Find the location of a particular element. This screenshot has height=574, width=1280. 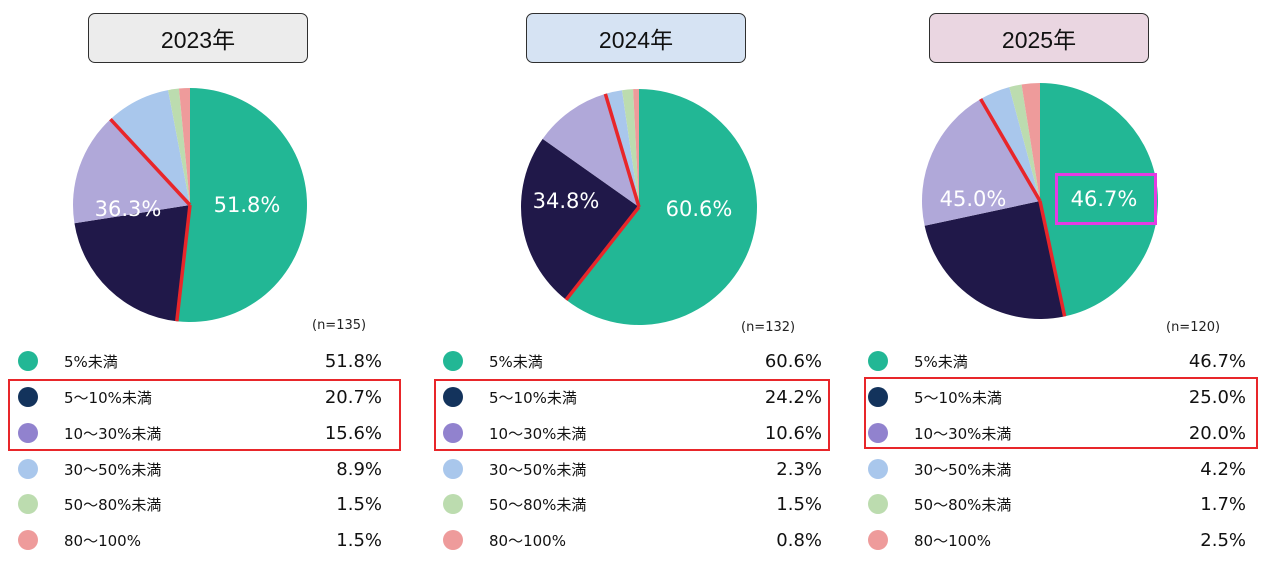

sample-size: (n=120) is located at coordinates (1193, 327).